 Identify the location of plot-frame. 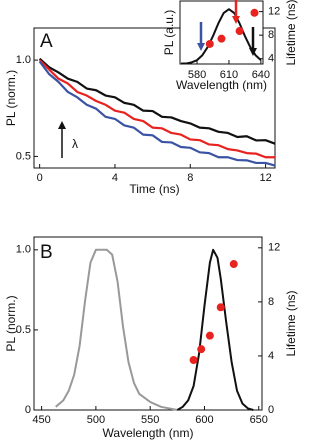
(221, 32).